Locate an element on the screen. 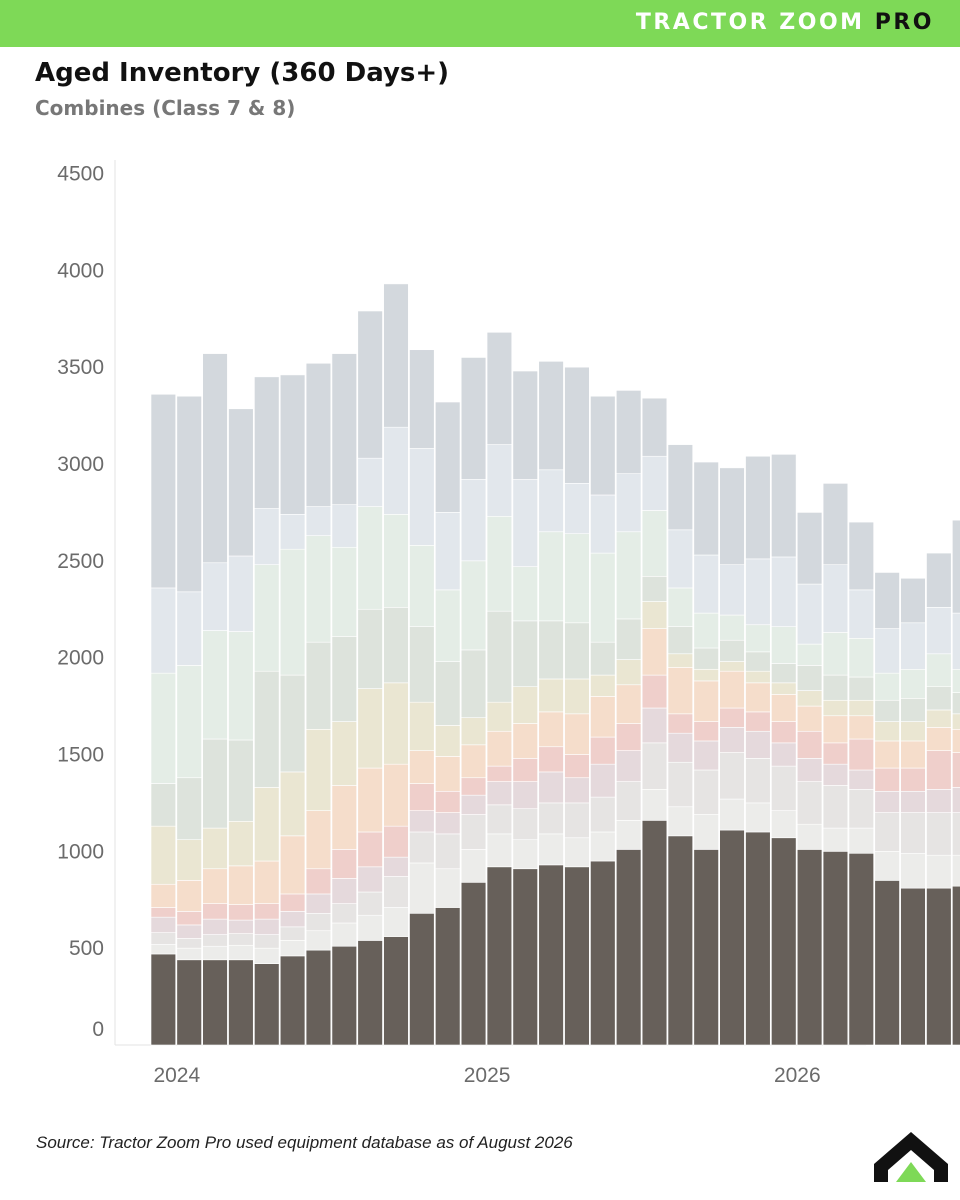 This screenshot has width=960, height=1200. chart-title: Aged Inventory (360 Days+) is located at coordinates (242, 73).